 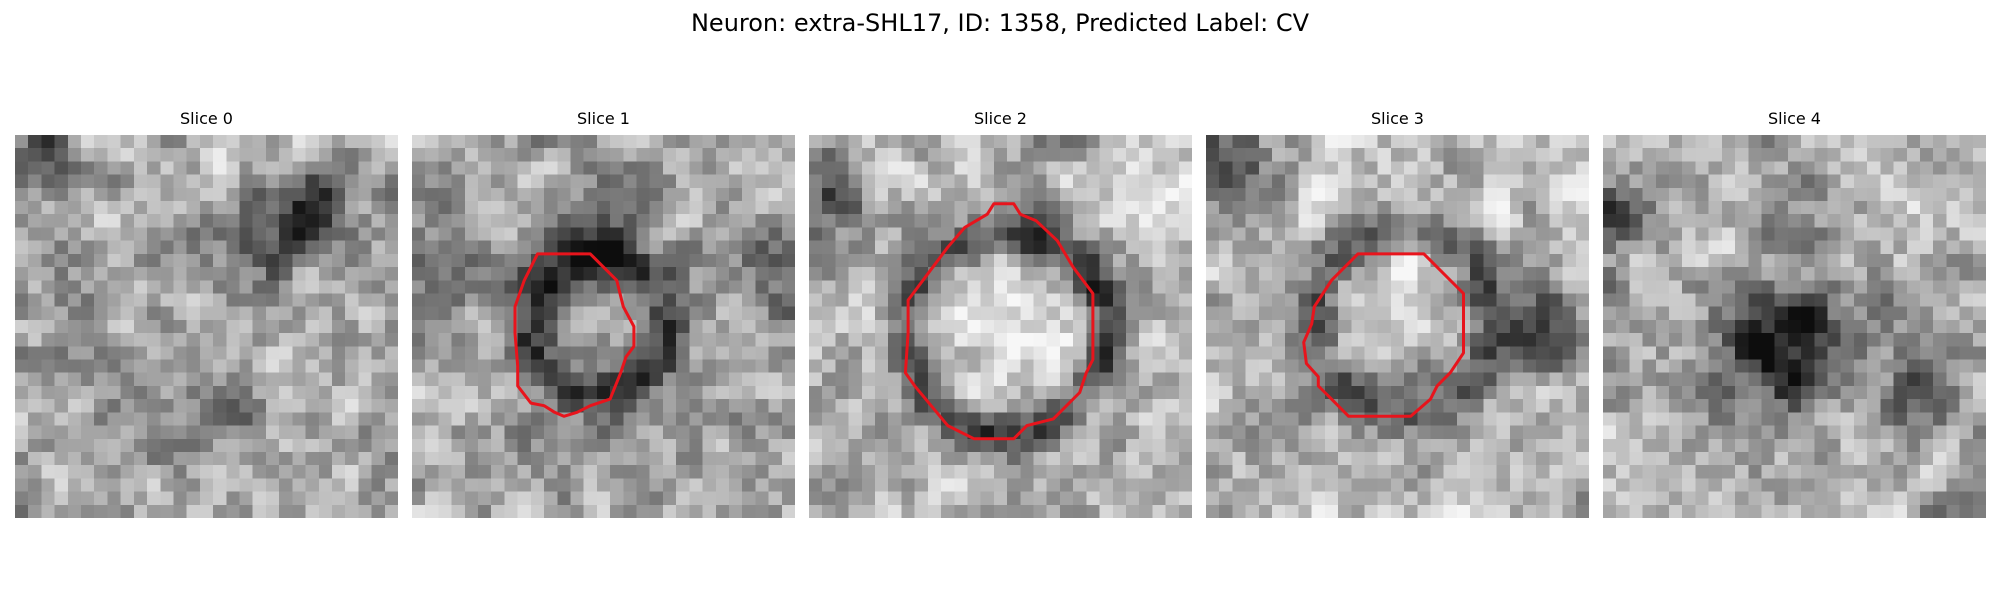 I want to click on slice-title: Slice 4, so click(x=1794, y=118).